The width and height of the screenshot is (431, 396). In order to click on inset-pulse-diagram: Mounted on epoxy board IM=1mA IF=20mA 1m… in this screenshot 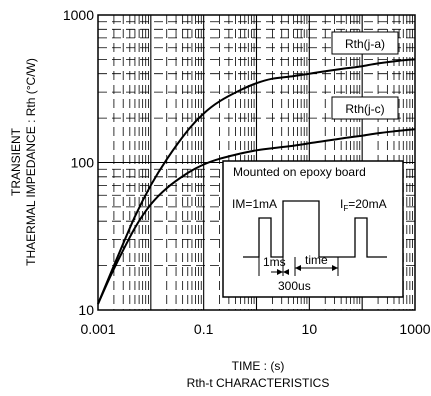, I will do `click(313, 229)`.